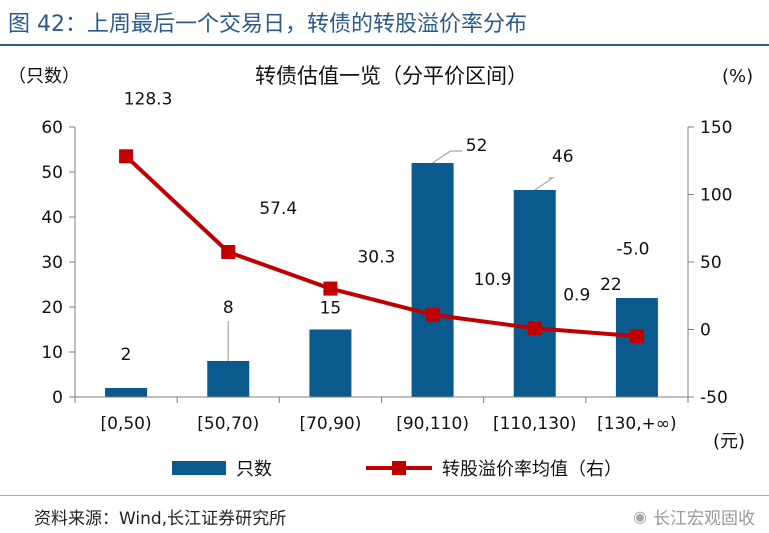 The image size is (769, 533). What do you see at coordinates (199, 468) in the screenshot?
I see `legend-bar-swatch` at bounding box center [199, 468].